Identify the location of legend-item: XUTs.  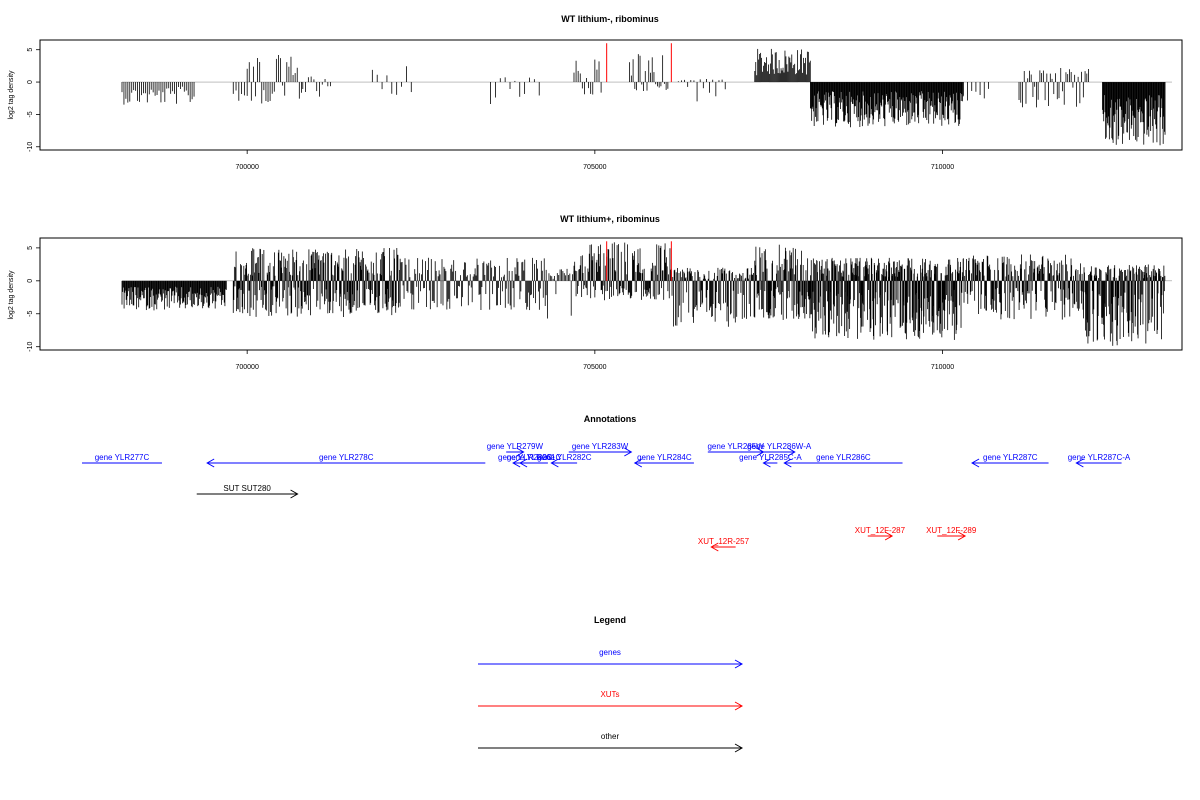
(611, 700).